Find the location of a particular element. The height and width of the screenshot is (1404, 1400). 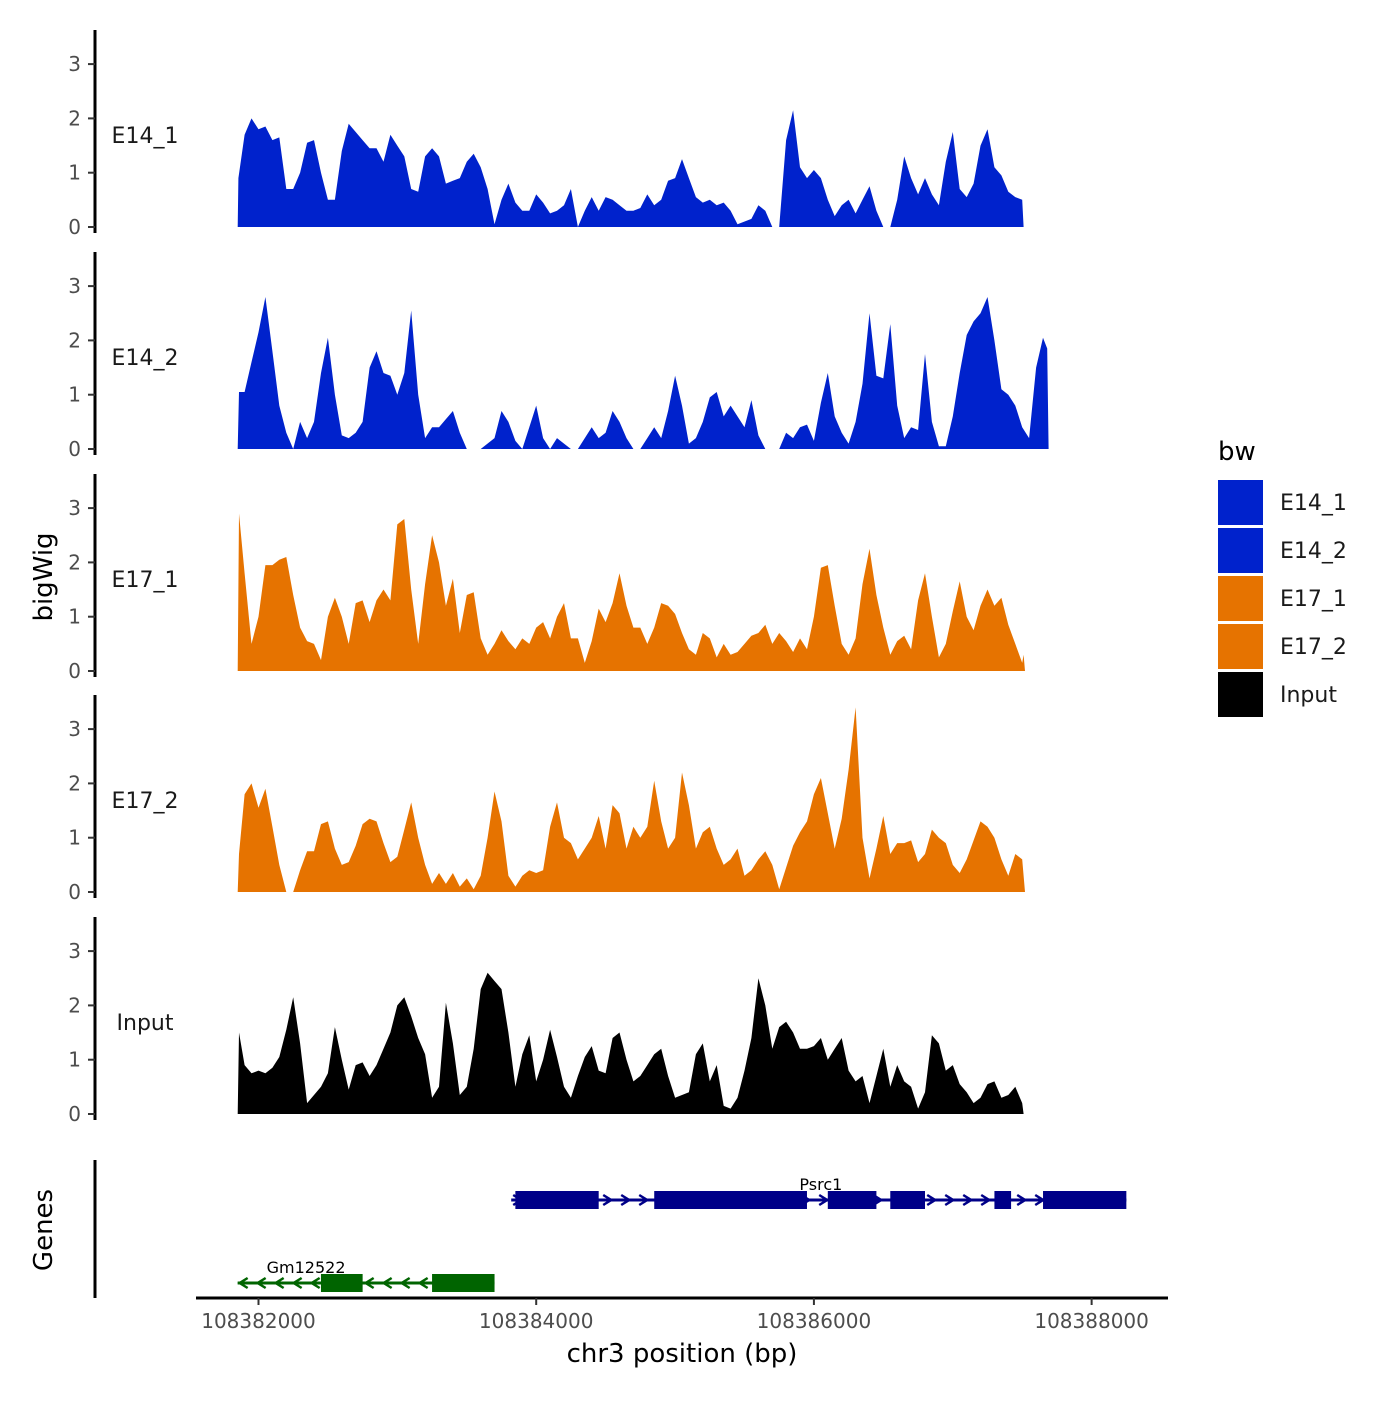

track-label-E14_2: E14_2 is located at coordinates (145, 358).